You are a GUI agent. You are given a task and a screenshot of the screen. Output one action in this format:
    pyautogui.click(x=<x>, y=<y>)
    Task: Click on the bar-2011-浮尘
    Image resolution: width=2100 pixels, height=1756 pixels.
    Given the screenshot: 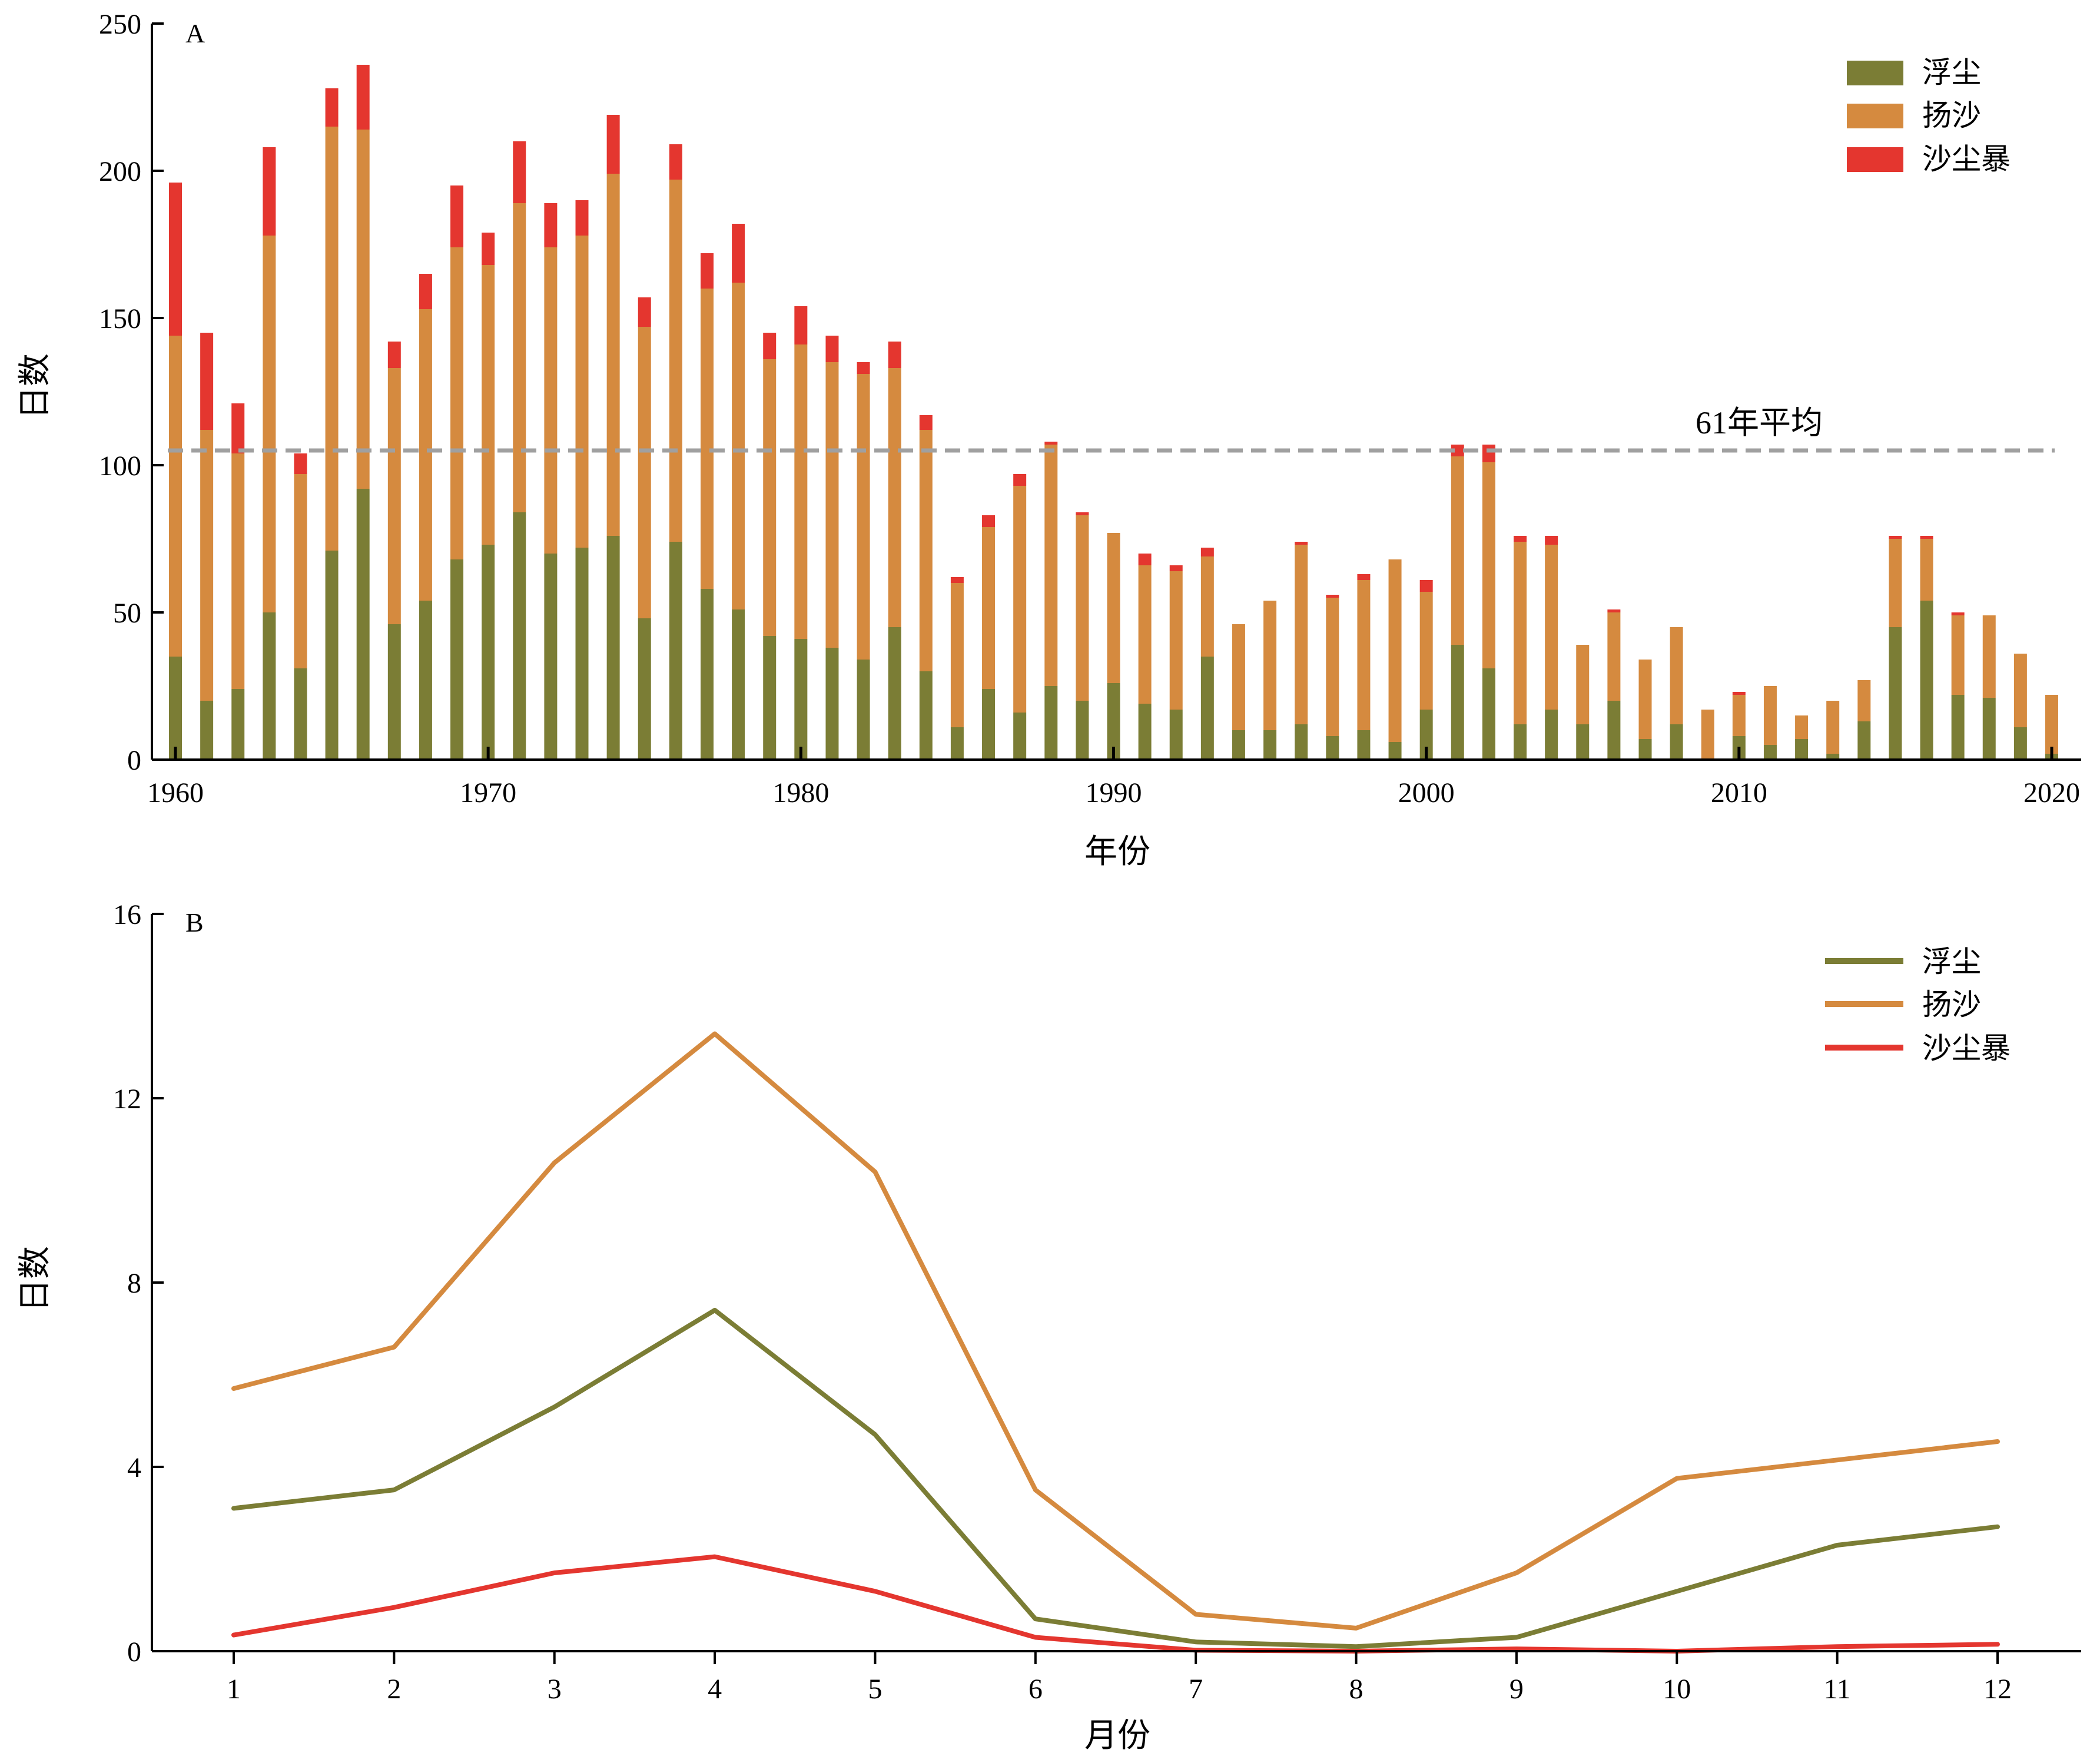 What is the action you would take?
    pyautogui.click(x=1770, y=752)
    